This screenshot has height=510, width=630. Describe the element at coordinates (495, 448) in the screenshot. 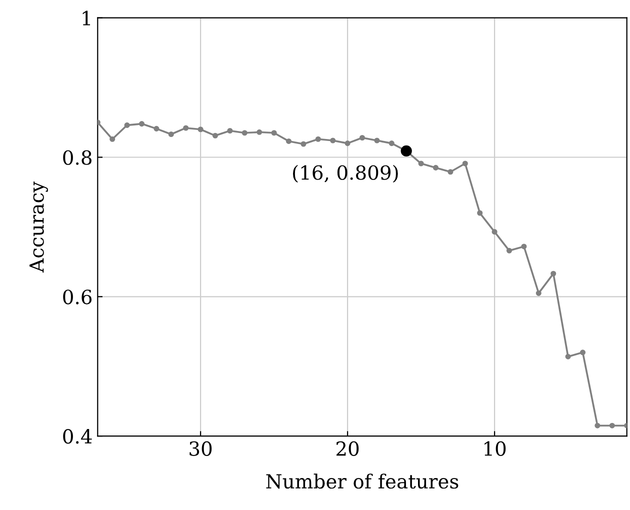

I see `x-tick-label: 10` at that location.